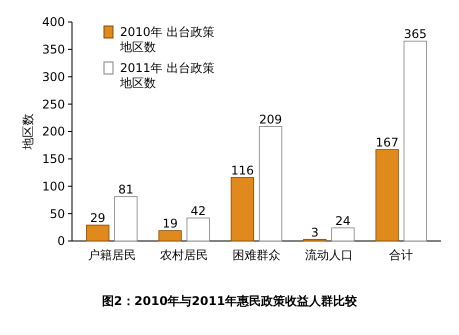  What do you see at coordinates (256, 255) in the screenshot?
I see `x-tick-label: 困难群众` at bounding box center [256, 255].